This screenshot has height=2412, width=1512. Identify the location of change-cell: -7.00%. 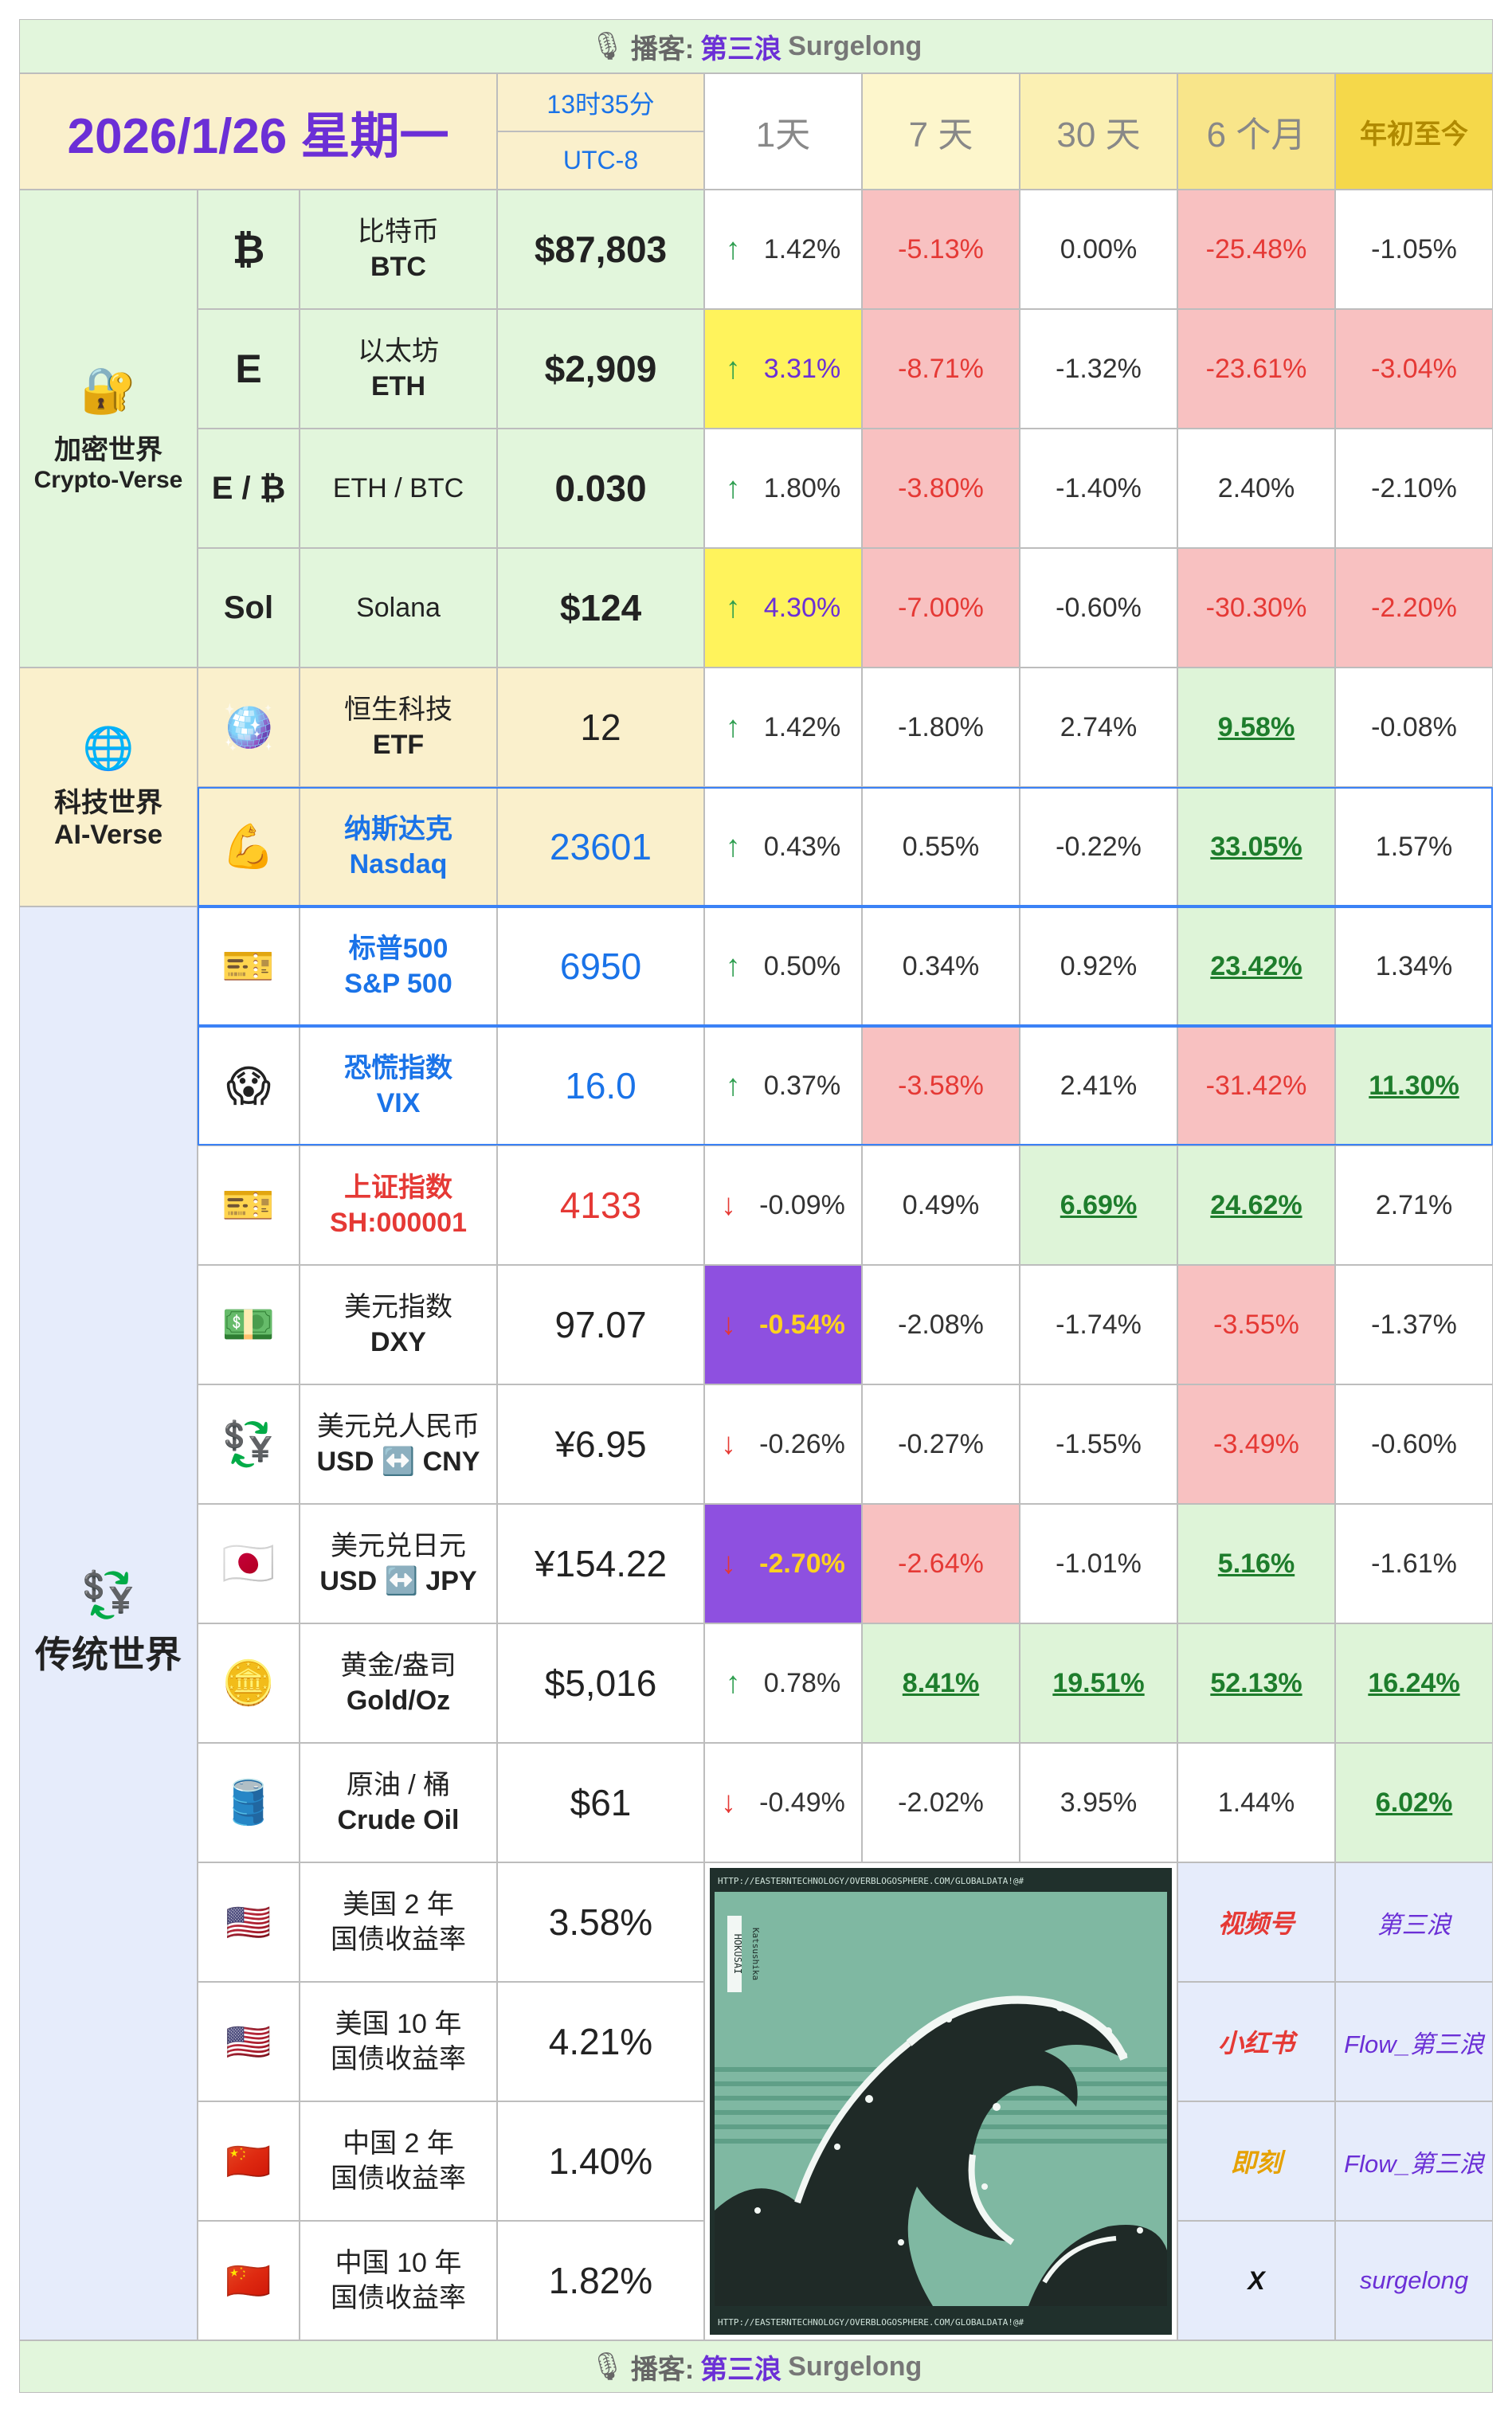
(941, 608).